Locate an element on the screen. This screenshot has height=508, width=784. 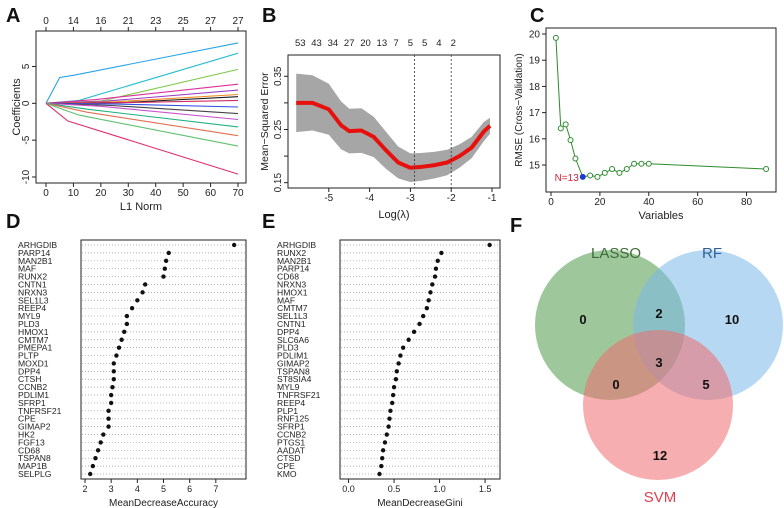
venn-set-svm is located at coordinates (658, 405).